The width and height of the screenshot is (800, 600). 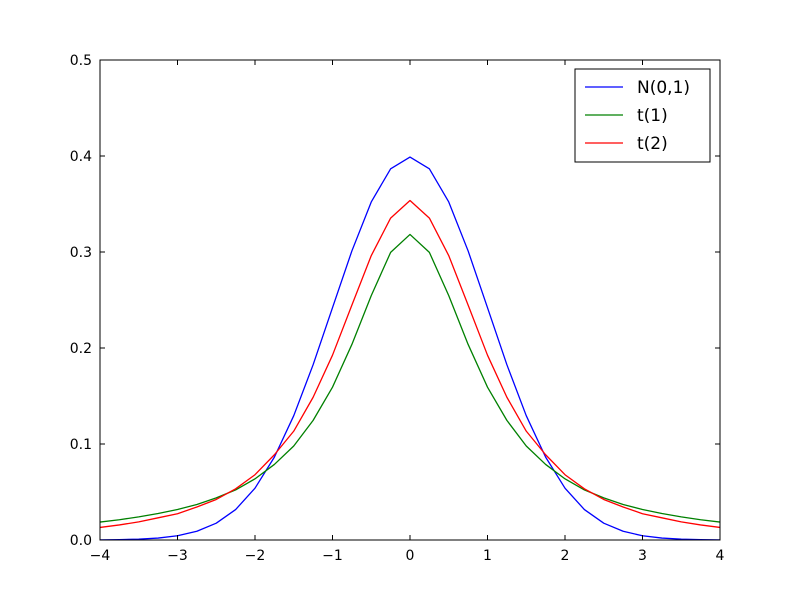 What do you see at coordinates (255, 556) in the screenshot?
I see `x-tick-label: −2` at bounding box center [255, 556].